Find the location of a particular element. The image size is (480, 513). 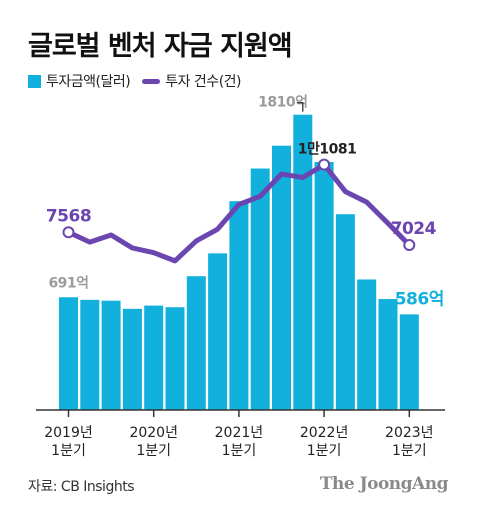

line-series-deals is located at coordinates (239, 213).